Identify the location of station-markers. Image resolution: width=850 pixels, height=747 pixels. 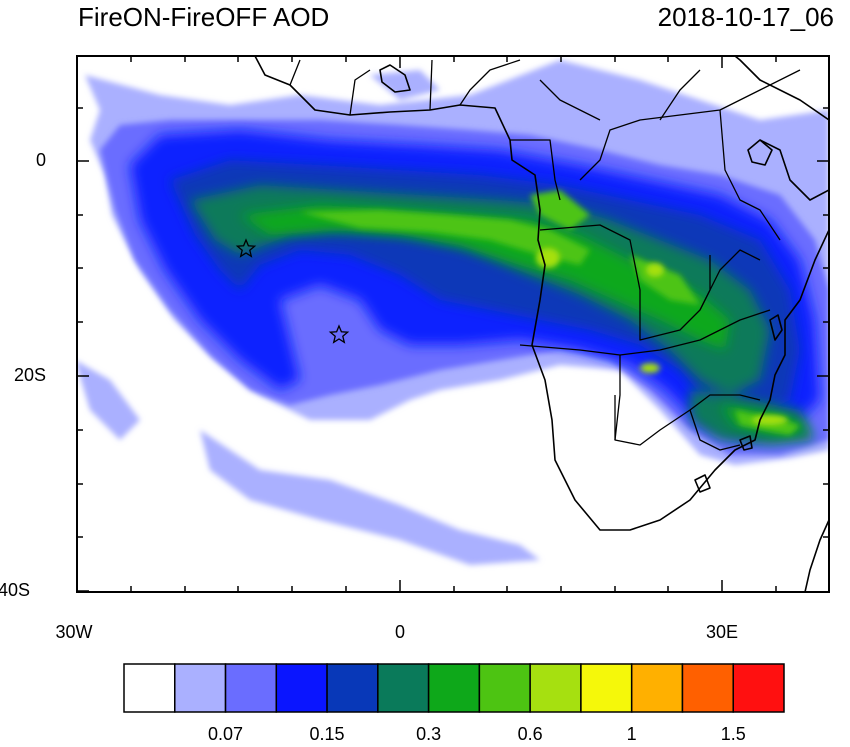
(292, 291).